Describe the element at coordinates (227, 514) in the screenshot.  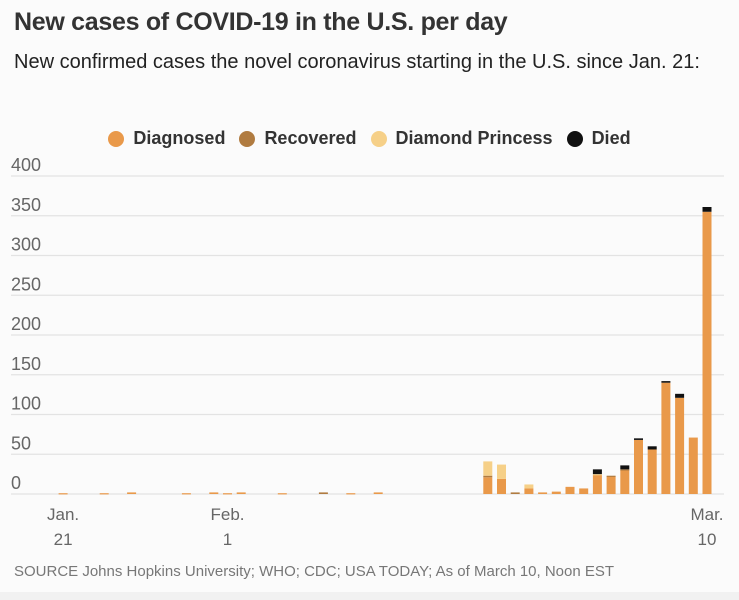
I see `x-tick-label-month: Feb.` at that location.